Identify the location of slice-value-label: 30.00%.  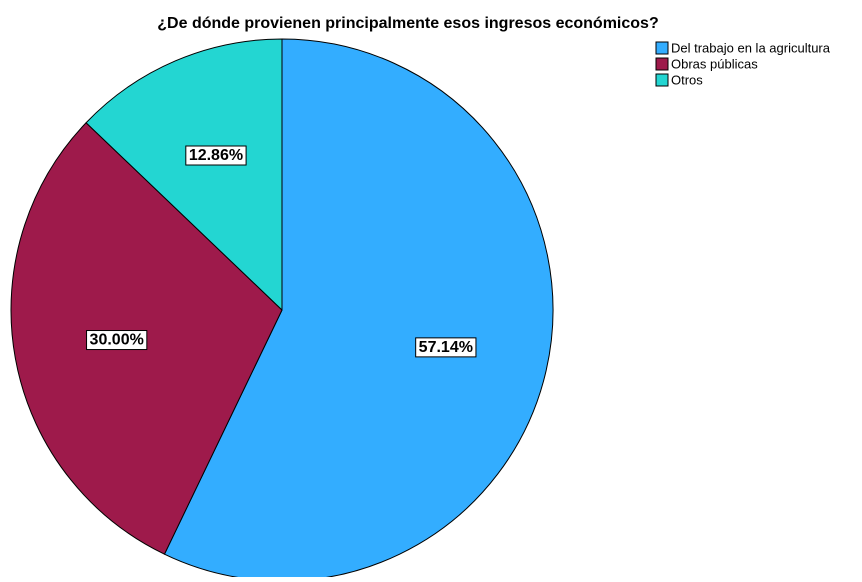
(117, 340).